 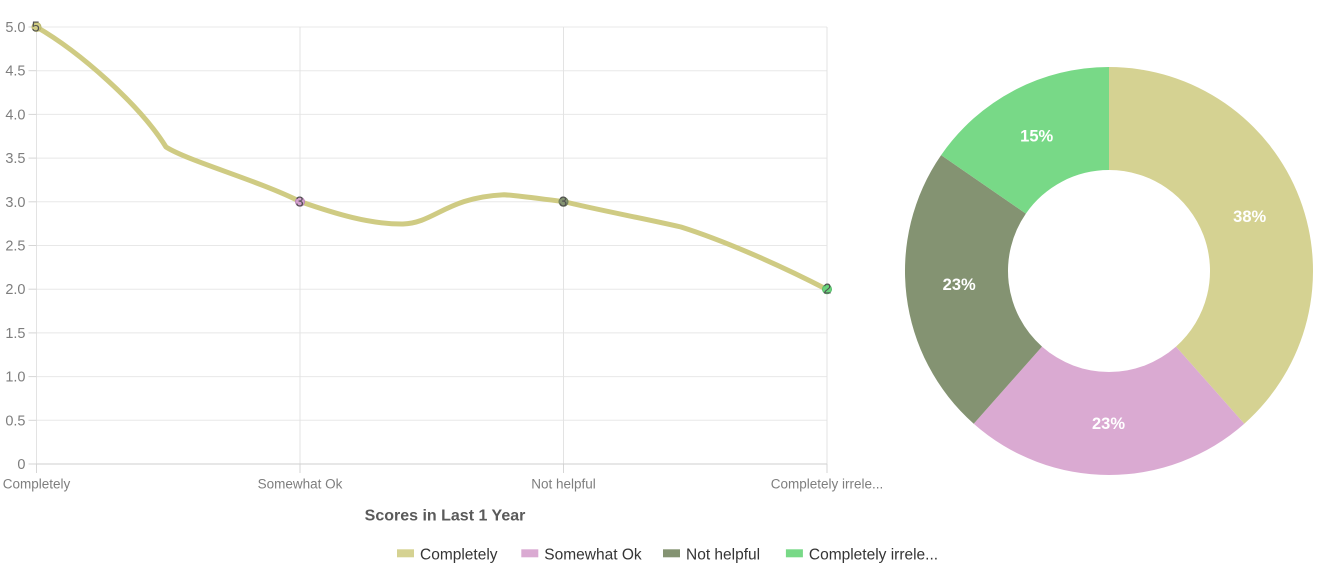 I want to click on svg-text: 38%, so click(x=1249, y=217).